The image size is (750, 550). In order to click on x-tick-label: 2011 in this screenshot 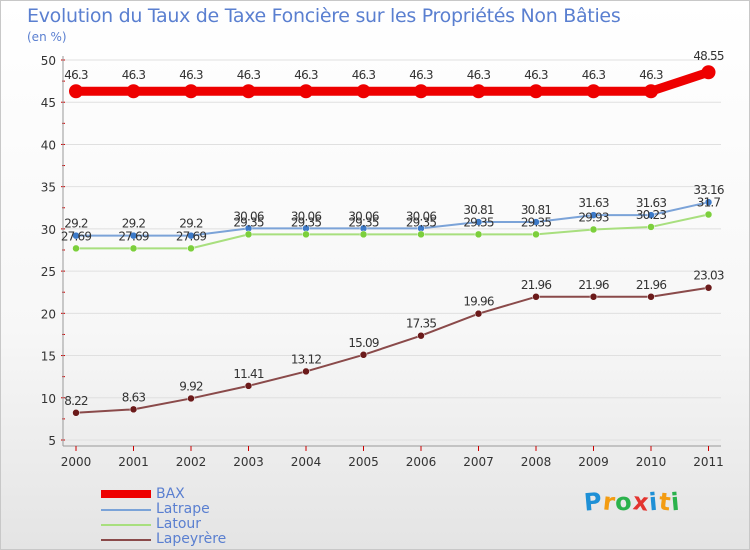, I will do `click(708, 462)`.